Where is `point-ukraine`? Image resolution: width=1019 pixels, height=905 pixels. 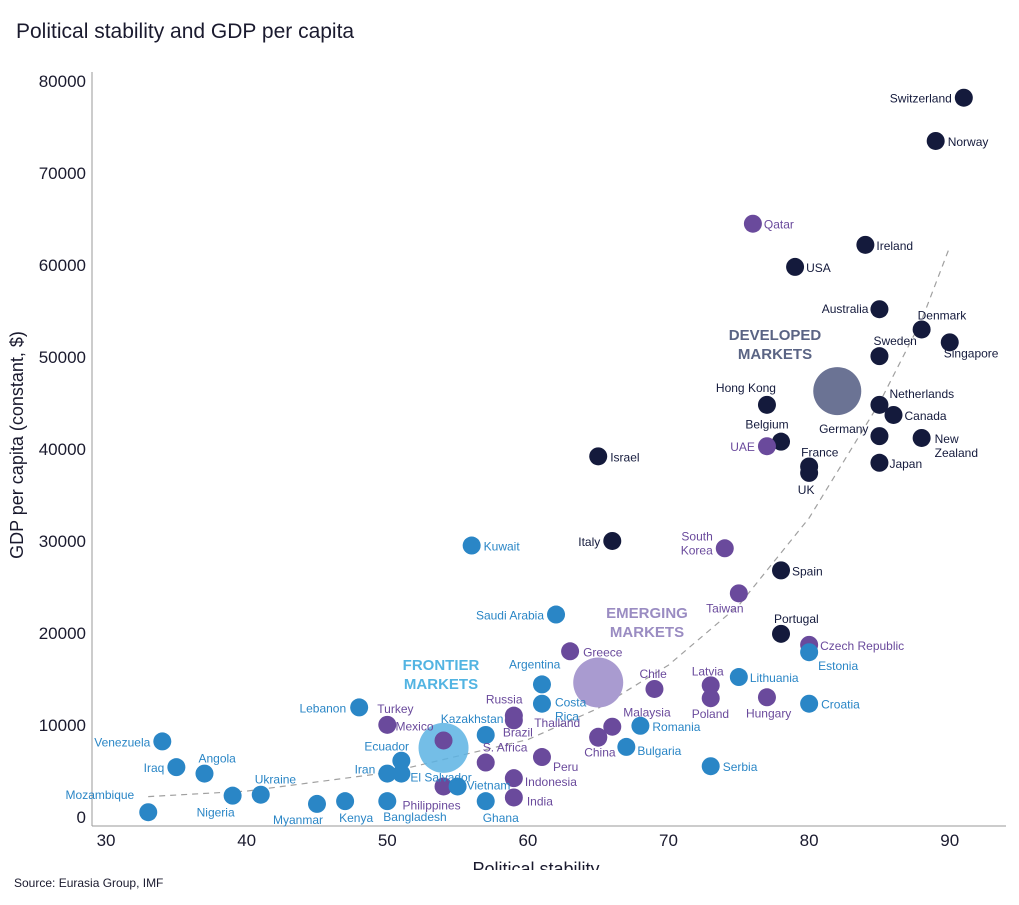
point-ukraine is located at coordinates (260, 794).